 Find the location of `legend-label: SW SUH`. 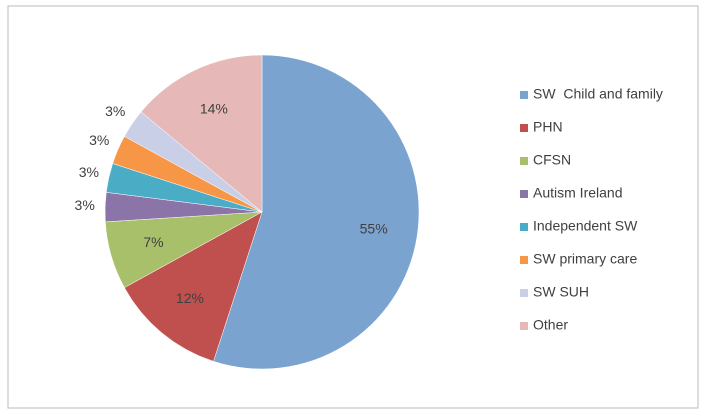

legend-label: SW SUH is located at coordinates (561, 292).